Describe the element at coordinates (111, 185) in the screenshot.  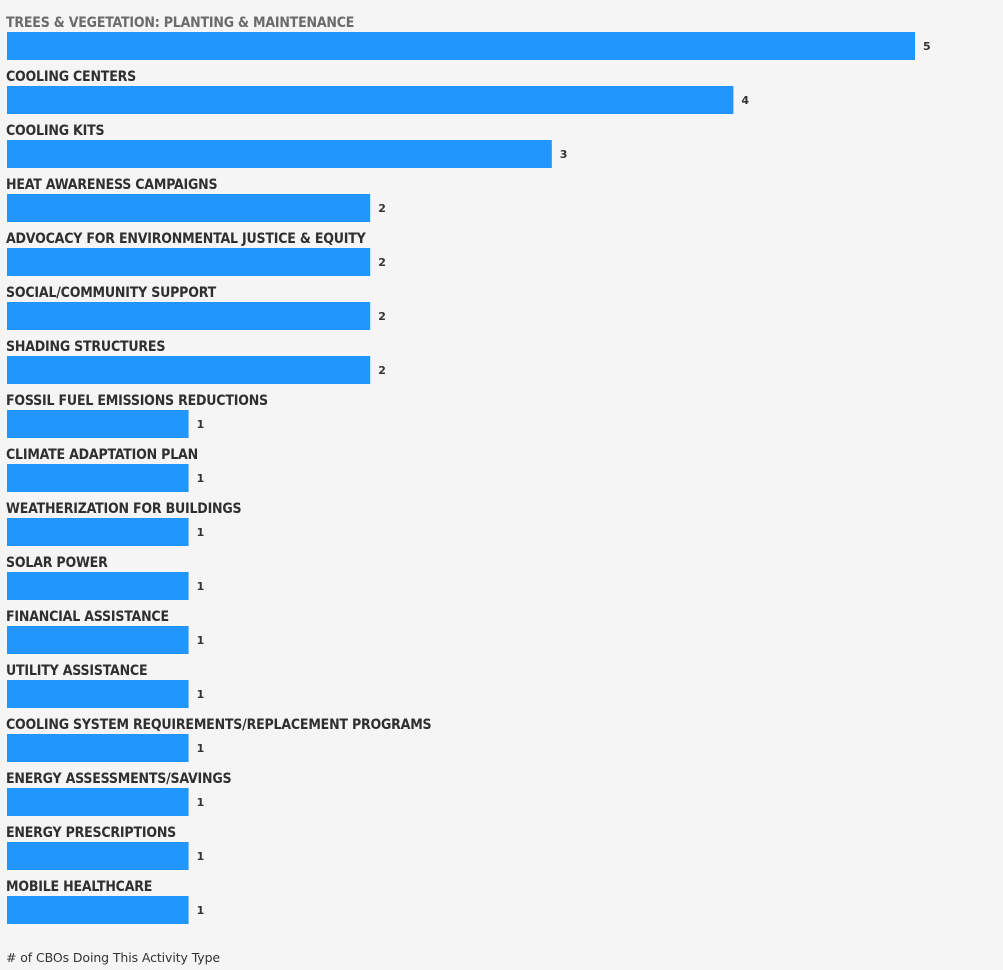
I see `category-label: HEAT AWARENESS CAMPAIGNS` at that location.